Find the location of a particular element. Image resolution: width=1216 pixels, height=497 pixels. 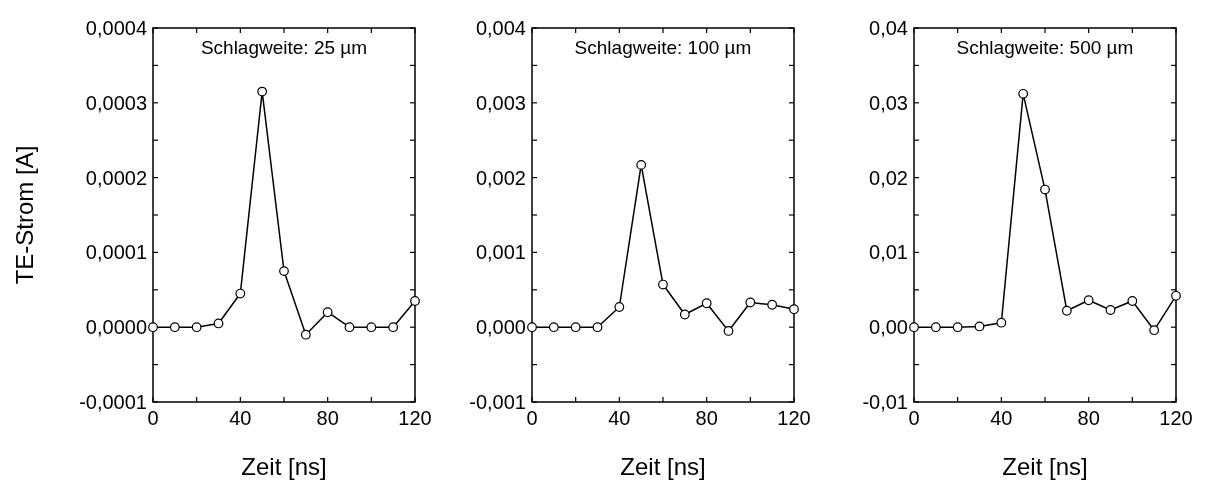

y-tick-label: 0,0003 is located at coordinates (116, 102).